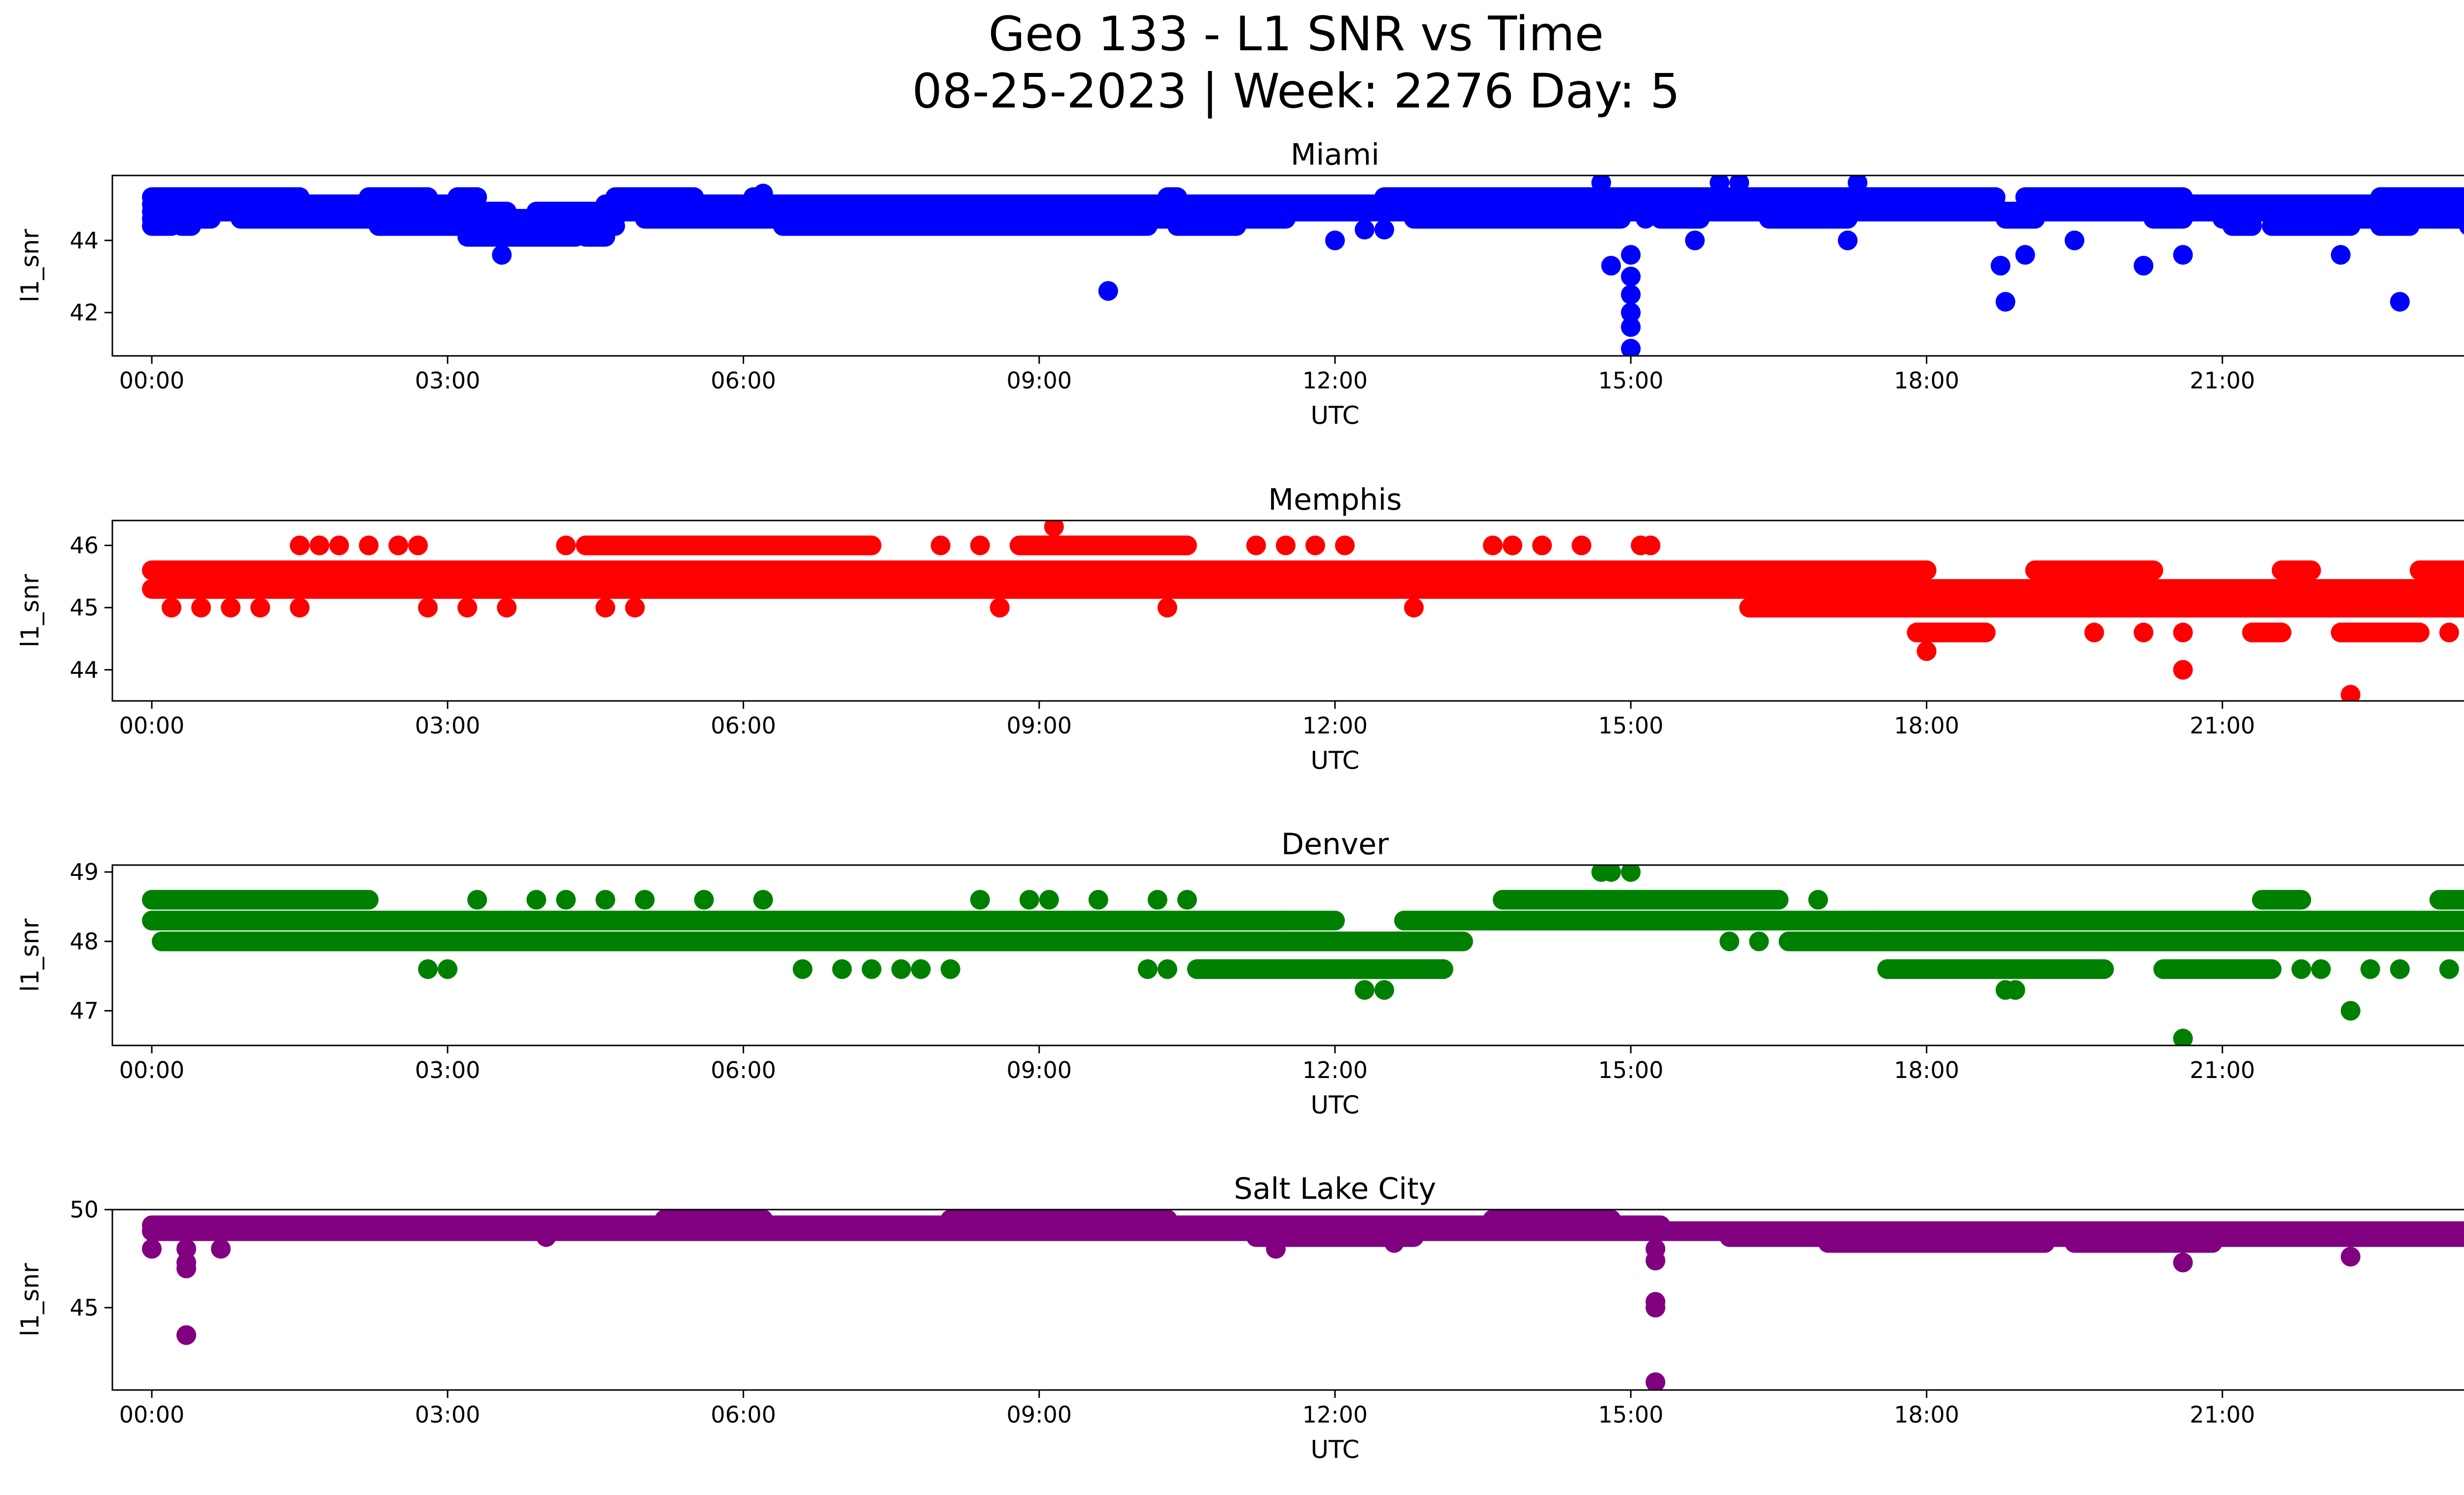  I want to click on panel-1-xtick-label-2: 06:00, so click(743, 380).